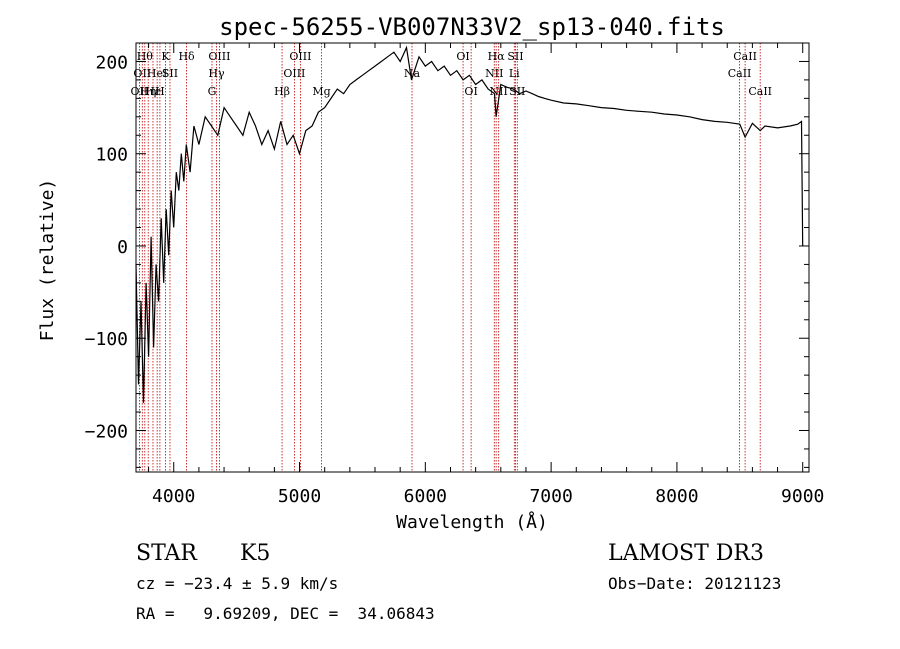  What do you see at coordinates (255, 553) in the screenshot?
I see `object-subclass: K5` at bounding box center [255, 553].